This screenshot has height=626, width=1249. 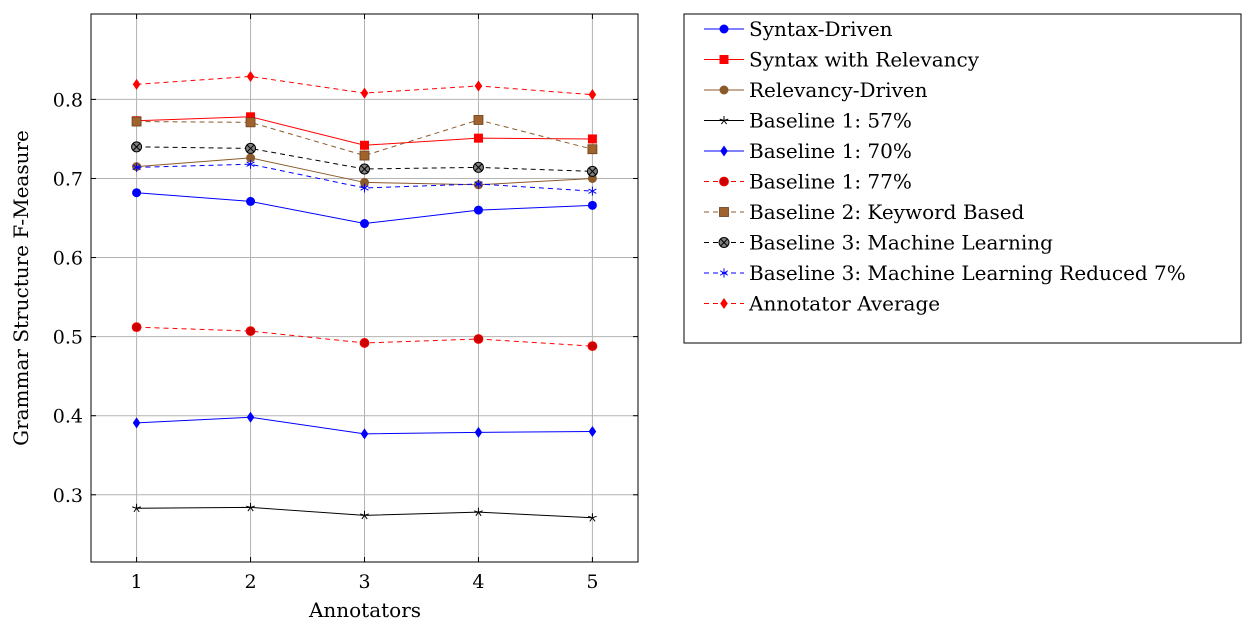 I want to click on legend-entry: Baseline 1: 77%, so click(x=808, y=182).